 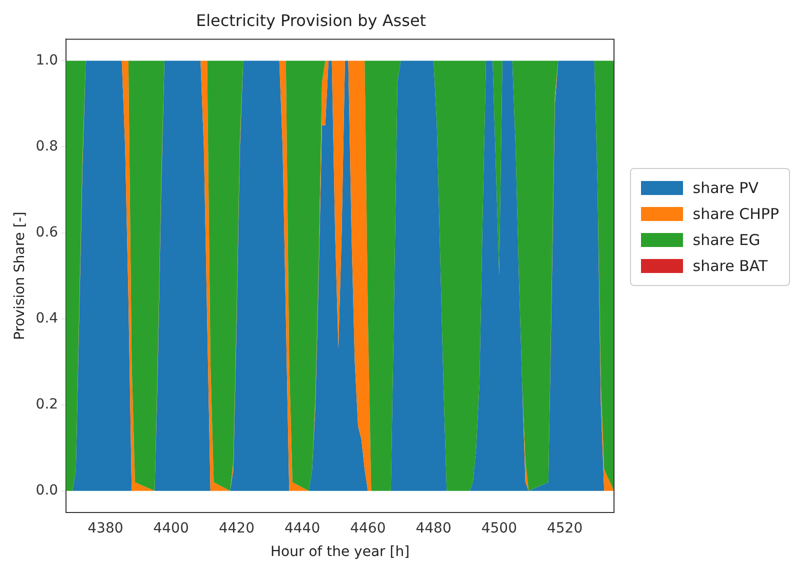 What do you see at coordinates (340, 552) in the screenshot?
I see `x-axis-title: Hour of the year [h]` at bounding box center [340, 552].